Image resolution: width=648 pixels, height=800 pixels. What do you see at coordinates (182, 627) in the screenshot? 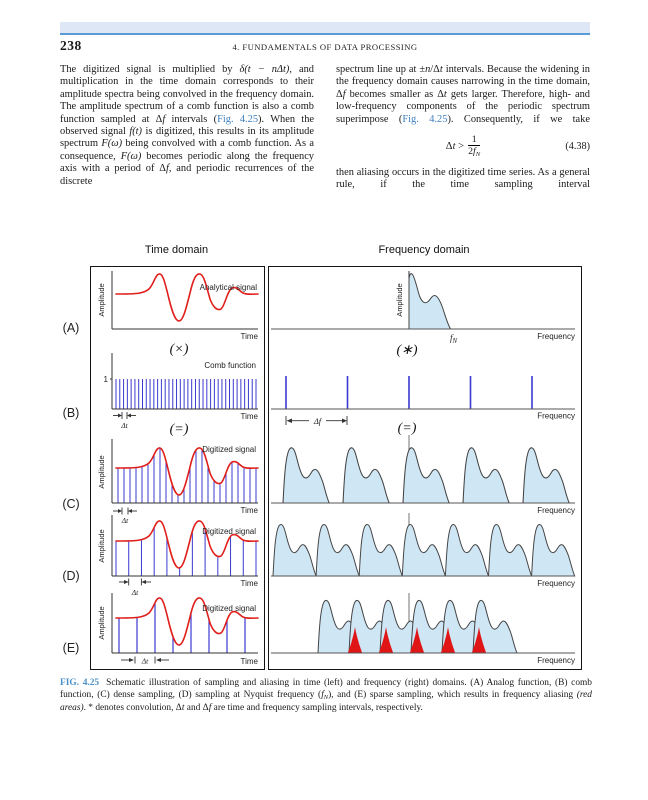
I see `sample-lines-sparse` at bounding box center [182, 627].